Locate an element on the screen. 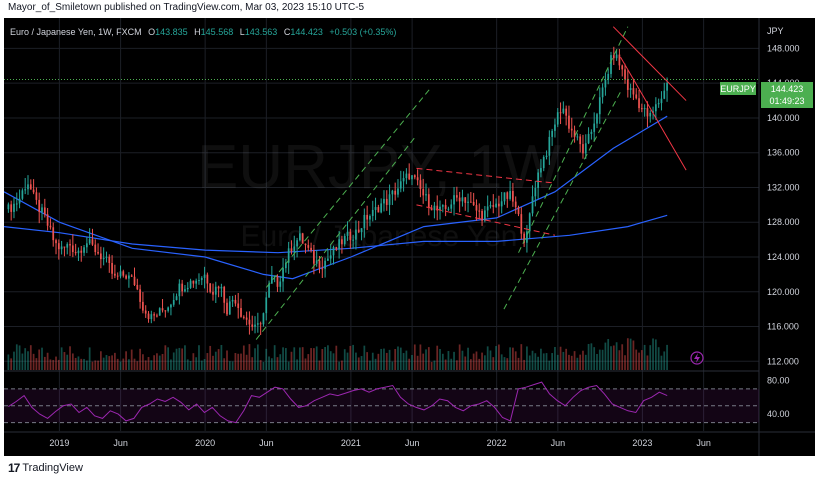 The width and height of the screenshot is (819, 480). lightning-icon is located at coordinates (697, 358).